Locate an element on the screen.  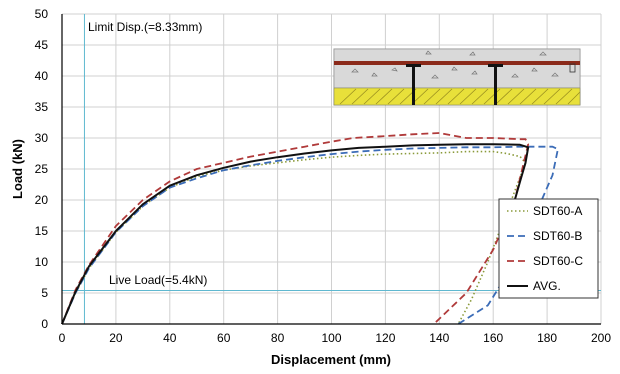
x-tick-label-1: 20 is located at coordinates (116, 338).